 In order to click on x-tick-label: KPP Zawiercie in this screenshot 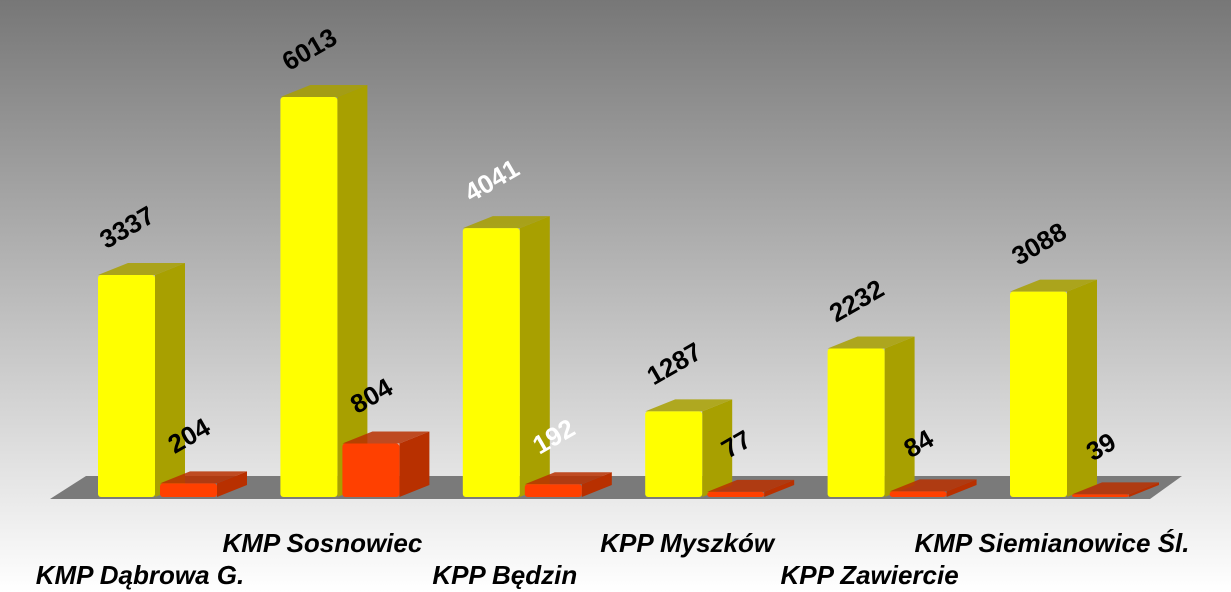, I will do `click(869, 575)`.